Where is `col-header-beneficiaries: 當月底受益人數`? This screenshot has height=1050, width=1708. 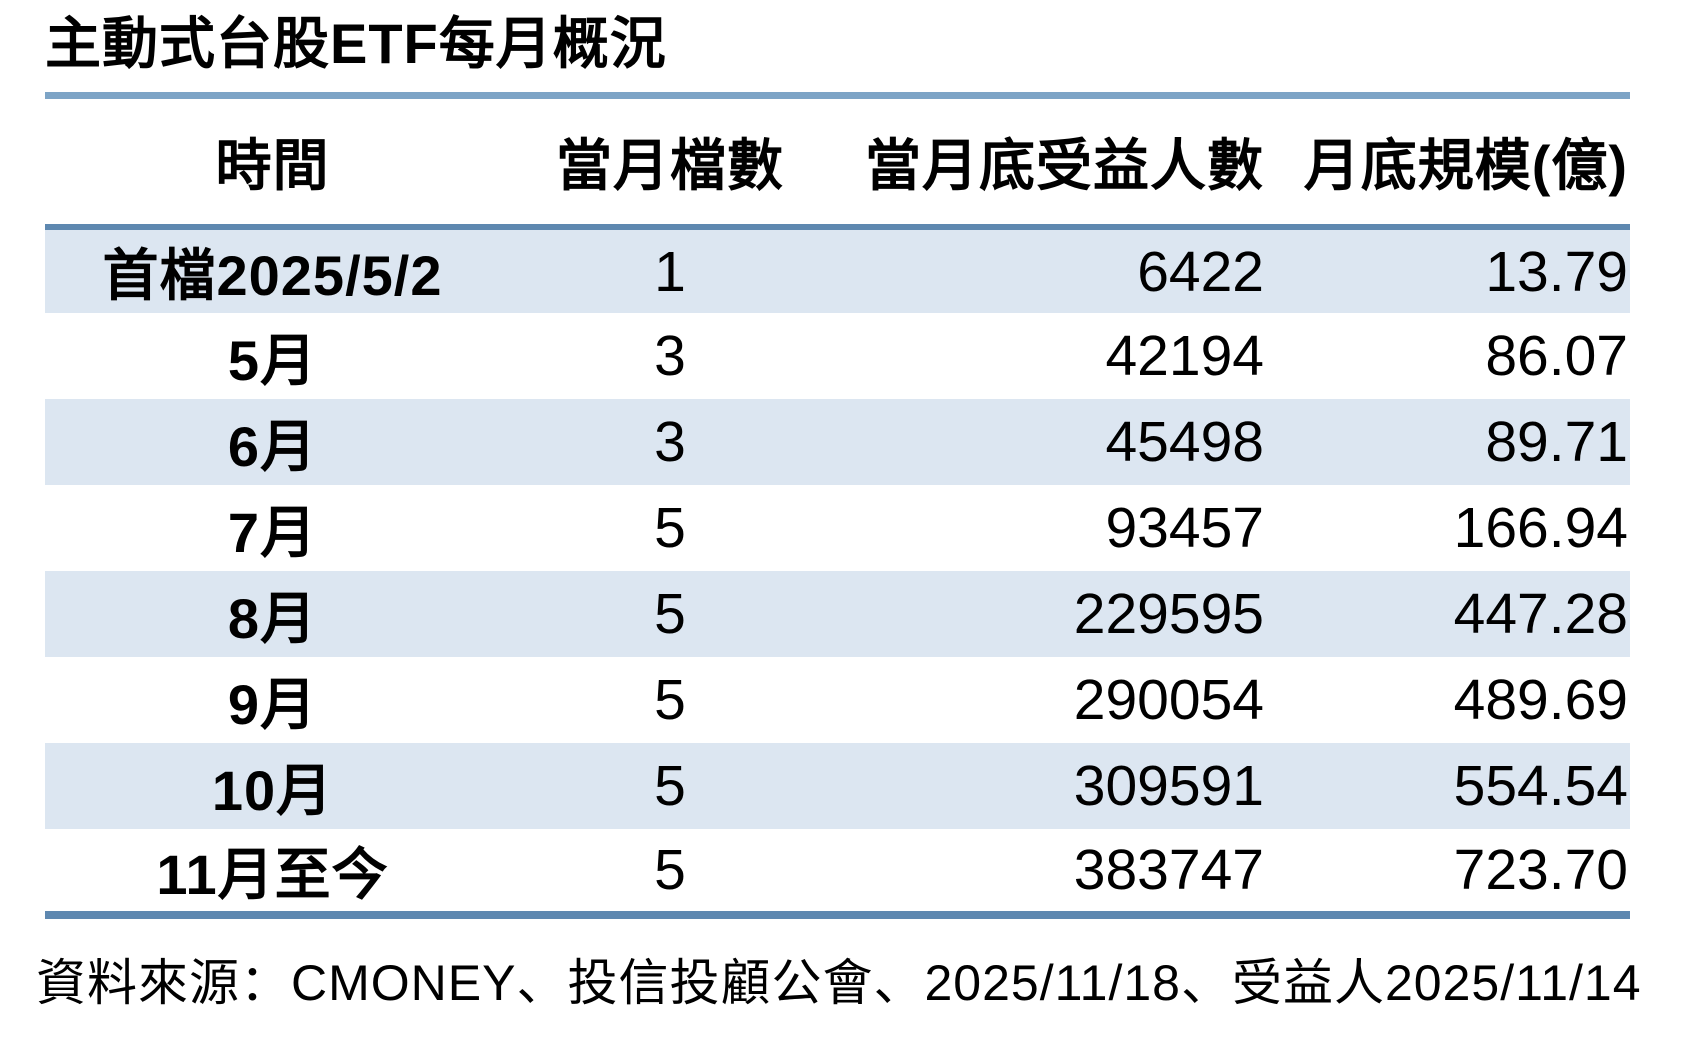 col-header-beneficiaries: 當月底受益人數 is located at coordinates (1064, 166).